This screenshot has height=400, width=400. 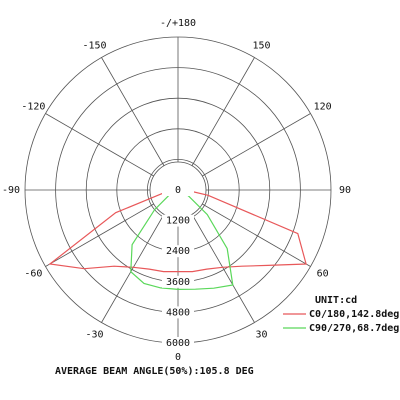 I want to click on r-tick-label: 3600, so click(x=178, y=282).